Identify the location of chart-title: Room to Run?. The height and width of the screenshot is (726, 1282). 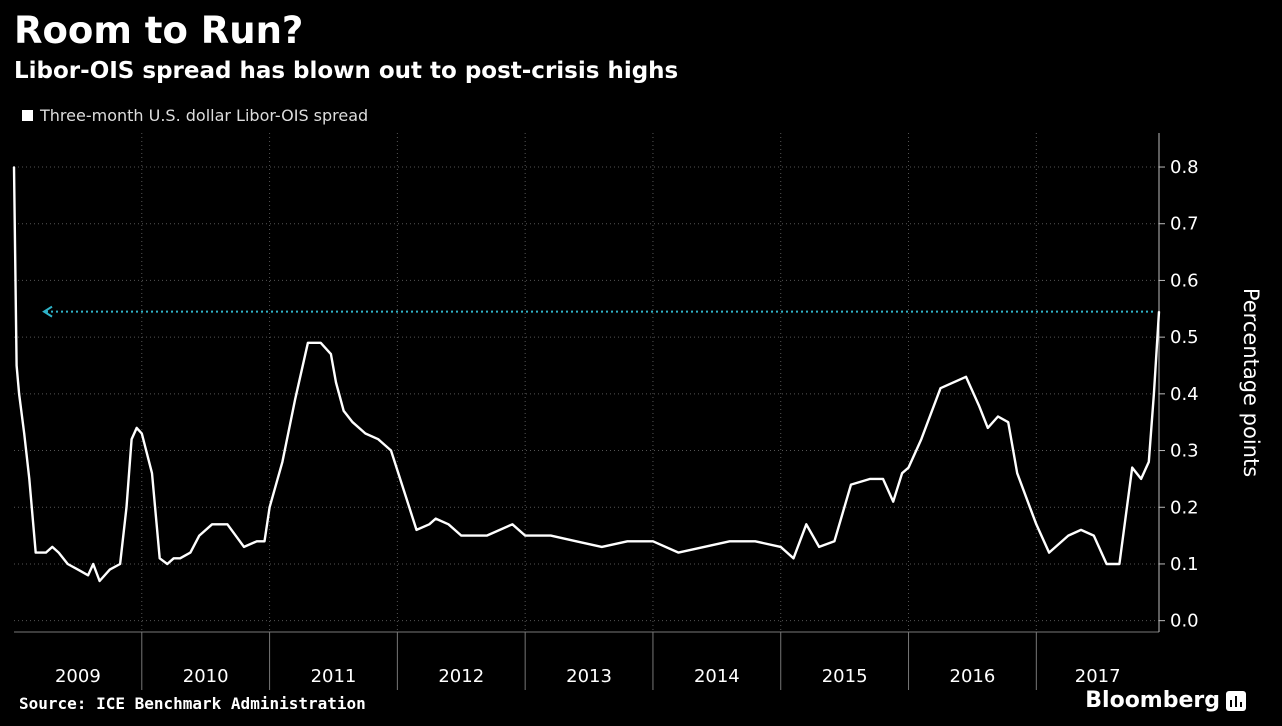
(159, 30).